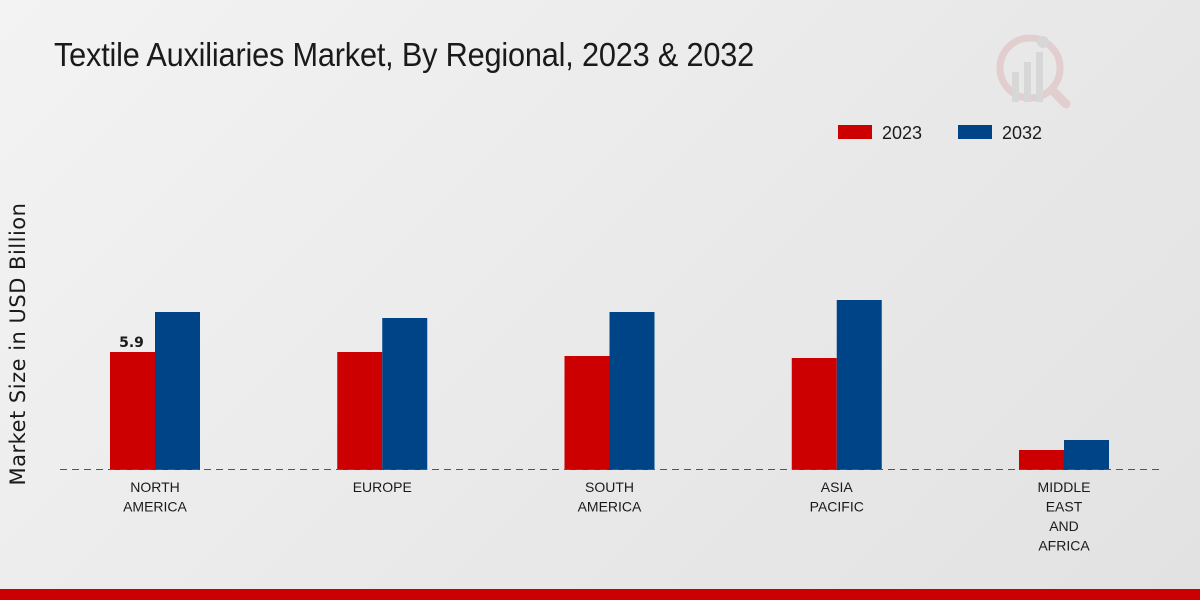  I want to click on bar-2023-asia-pacific, so click(814, 414).